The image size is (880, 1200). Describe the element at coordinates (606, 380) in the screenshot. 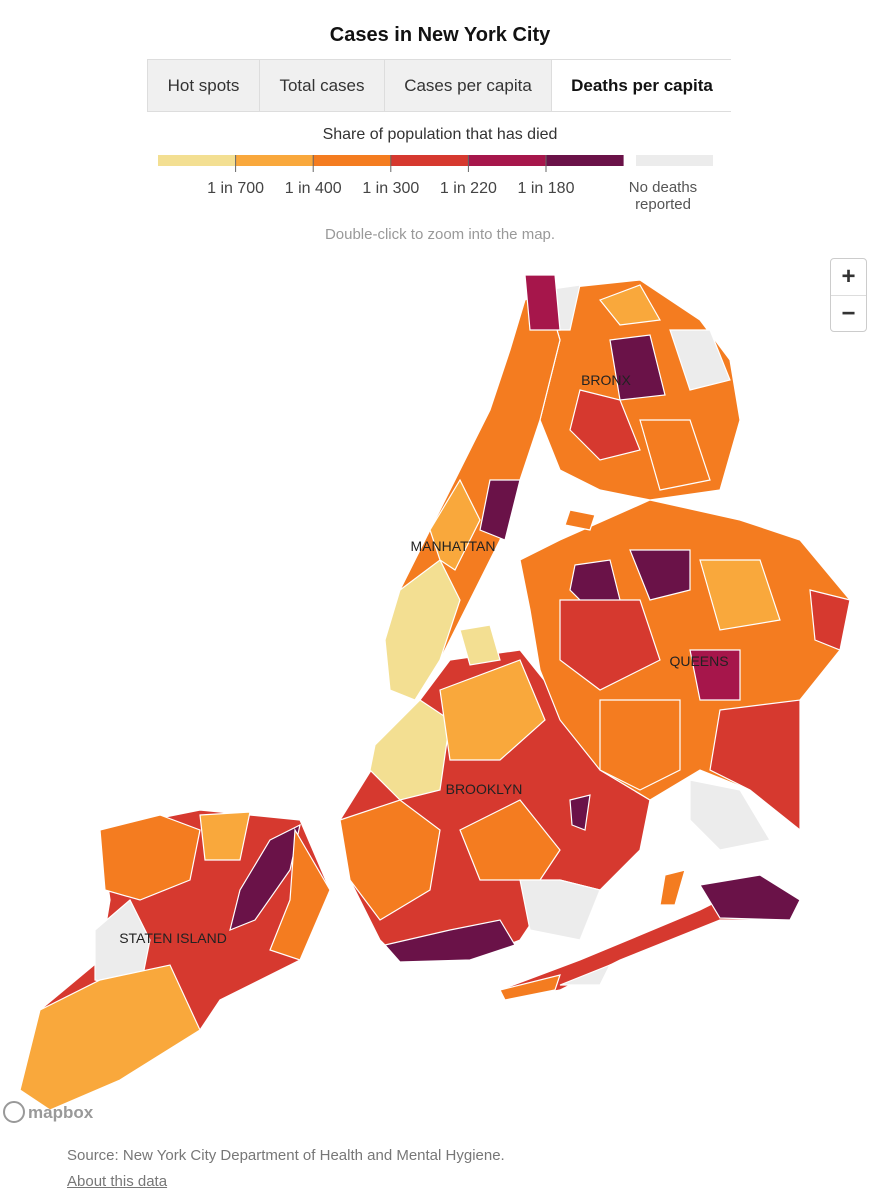

I see `borough-label: BRONX` at that location.